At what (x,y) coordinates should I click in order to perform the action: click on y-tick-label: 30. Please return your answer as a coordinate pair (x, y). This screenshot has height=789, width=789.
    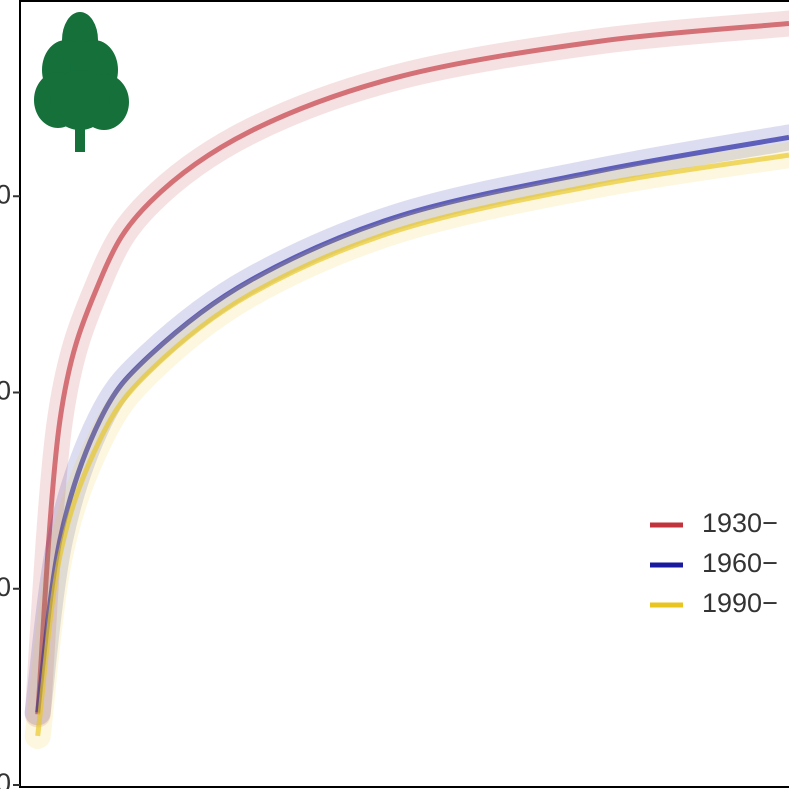
    Looking at the image, I should click on (5, 194).